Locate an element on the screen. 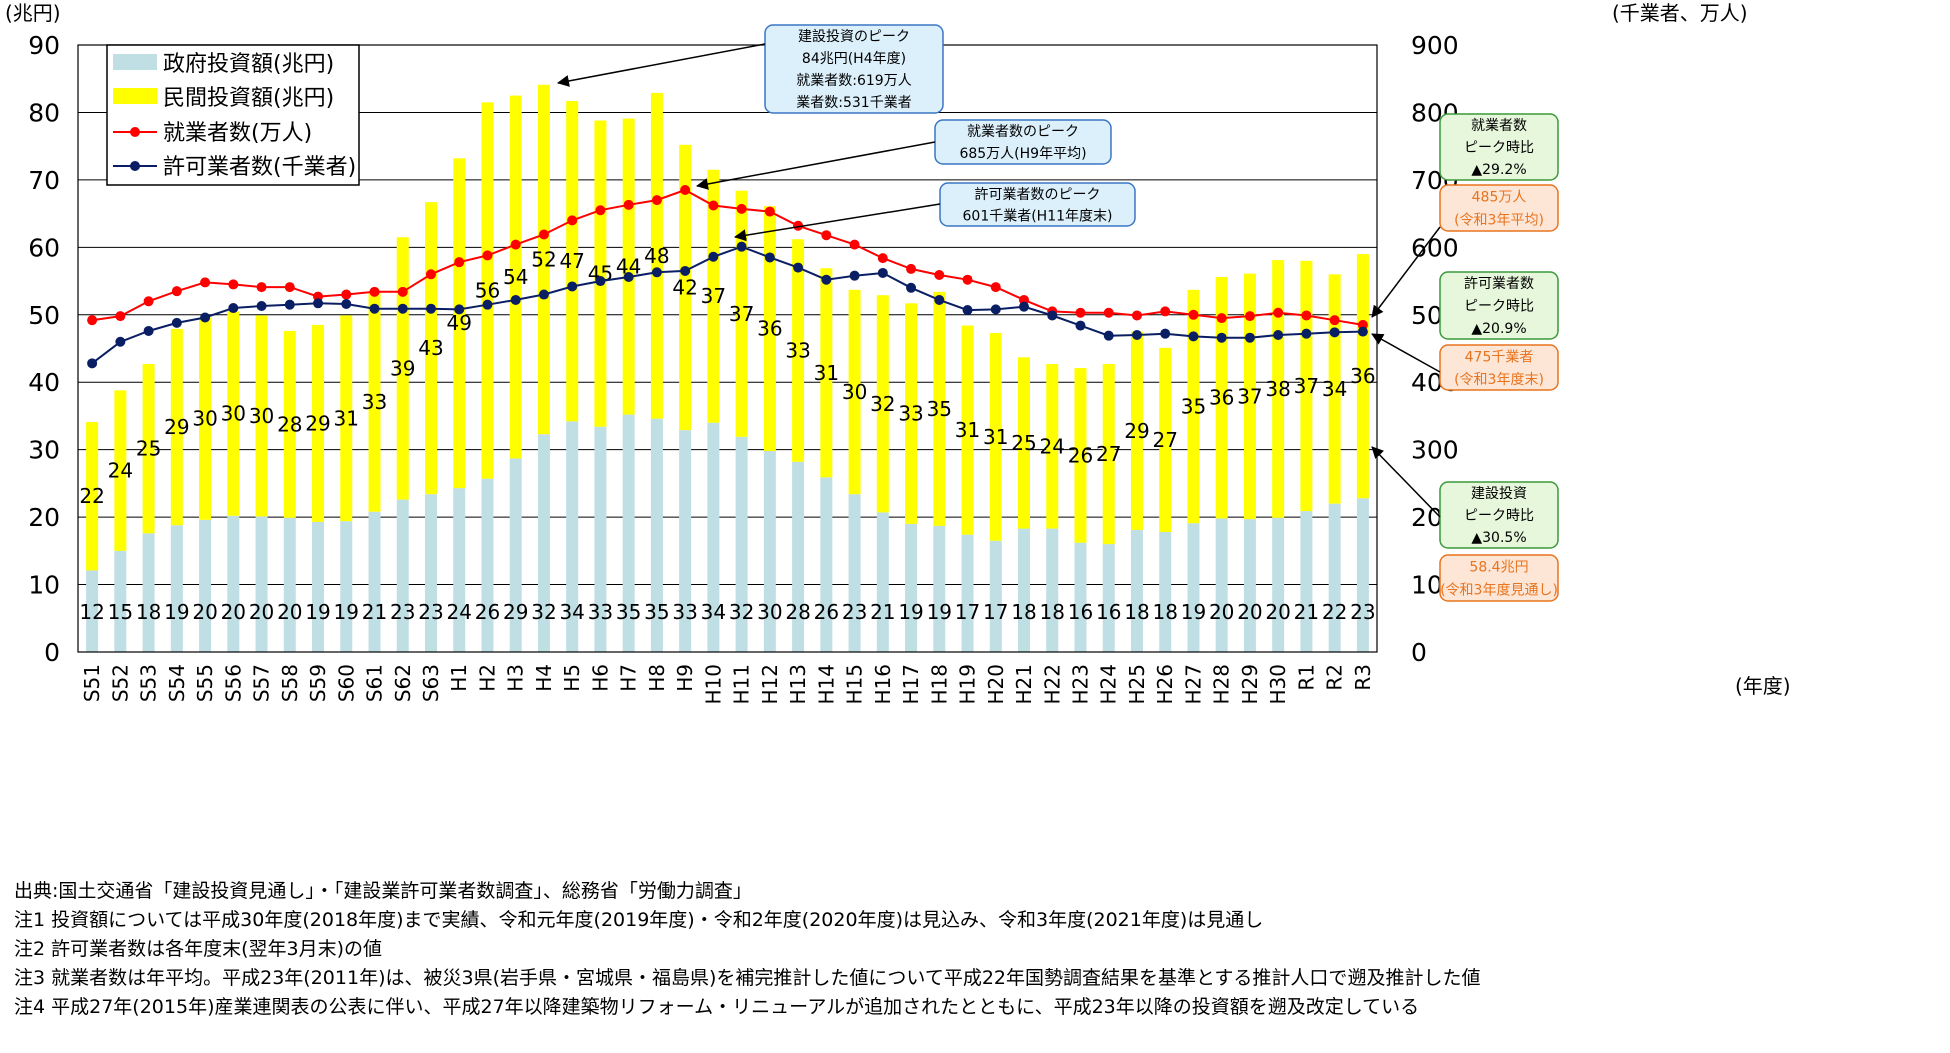 This screenshot has height=1053, width=1950. bar-label-government: 30 is located at coordinates (769, 612).